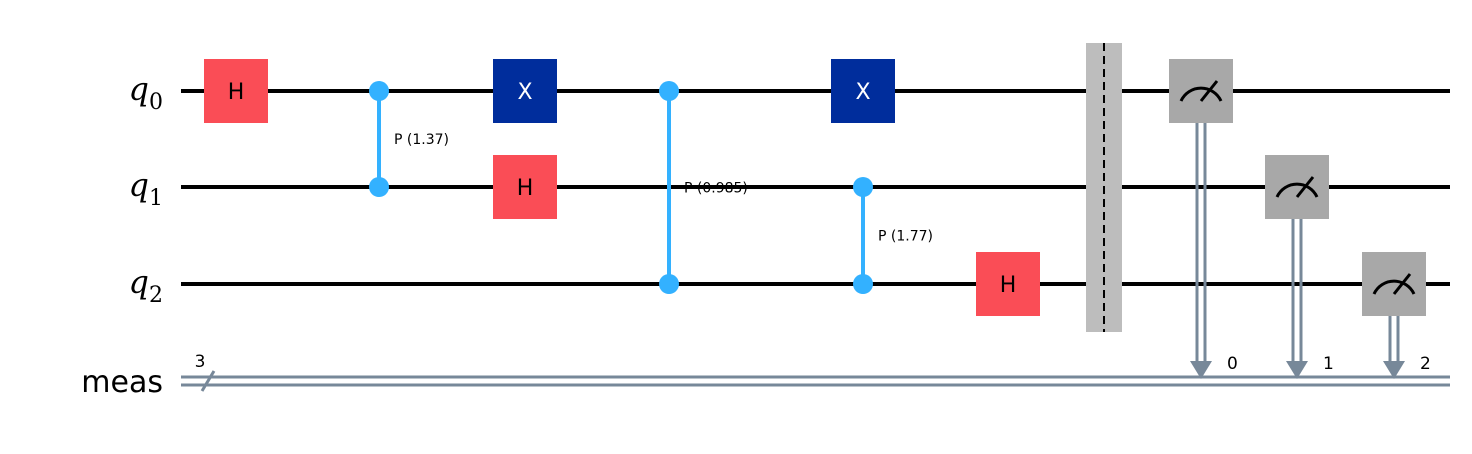 This screenshot has width=1472, height=454. Describe the element at coordinates (122, 382) in the screenshot. I see `classical-register-label: meas` at that location.